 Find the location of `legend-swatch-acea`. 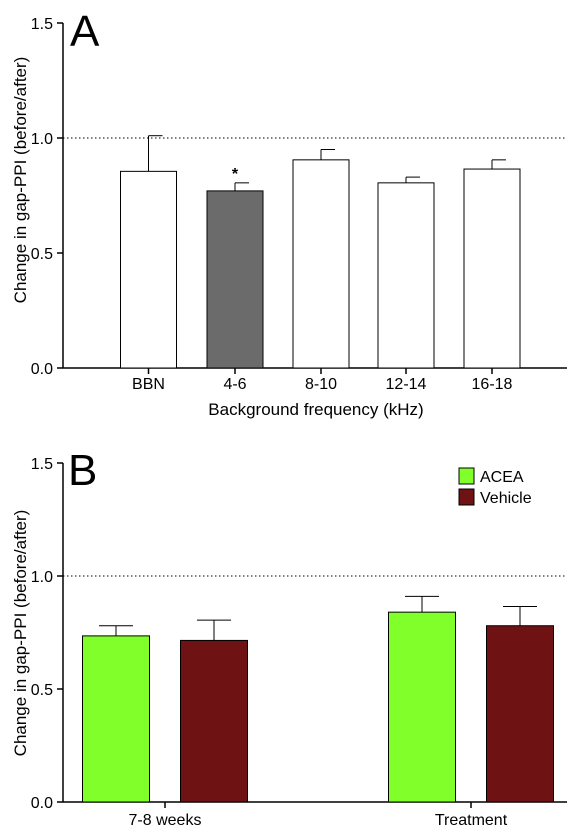

legend-swatch-acea is located at coordinates (466, 476).